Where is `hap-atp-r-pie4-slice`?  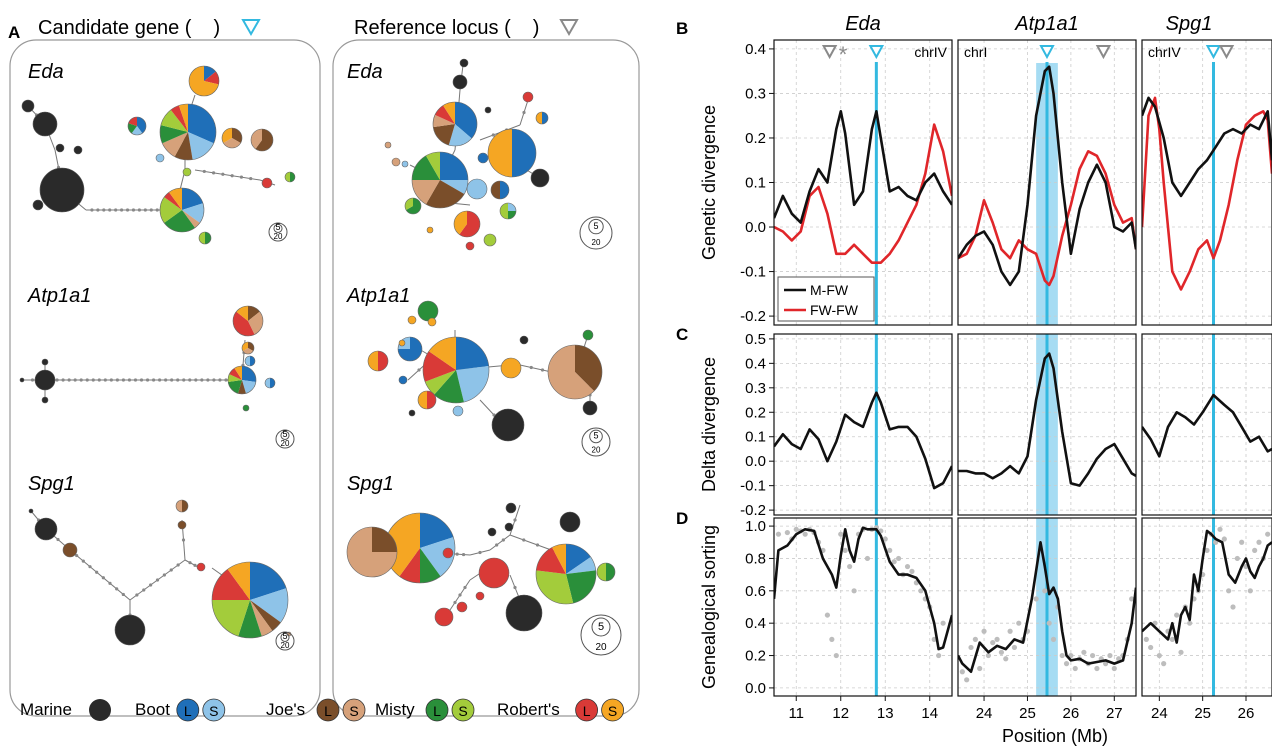 hap-atp-r-pie4-slice is located at coordinates (428, 311).